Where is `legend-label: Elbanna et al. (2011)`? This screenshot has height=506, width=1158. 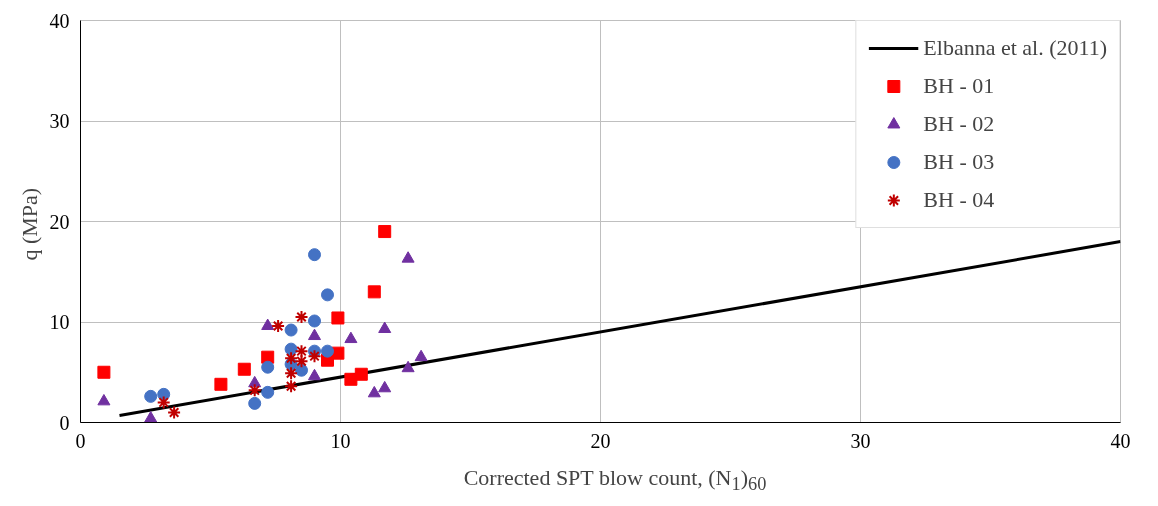 legend-label: Elbanna et al. (2011) is located at coordinates (1015, 48).